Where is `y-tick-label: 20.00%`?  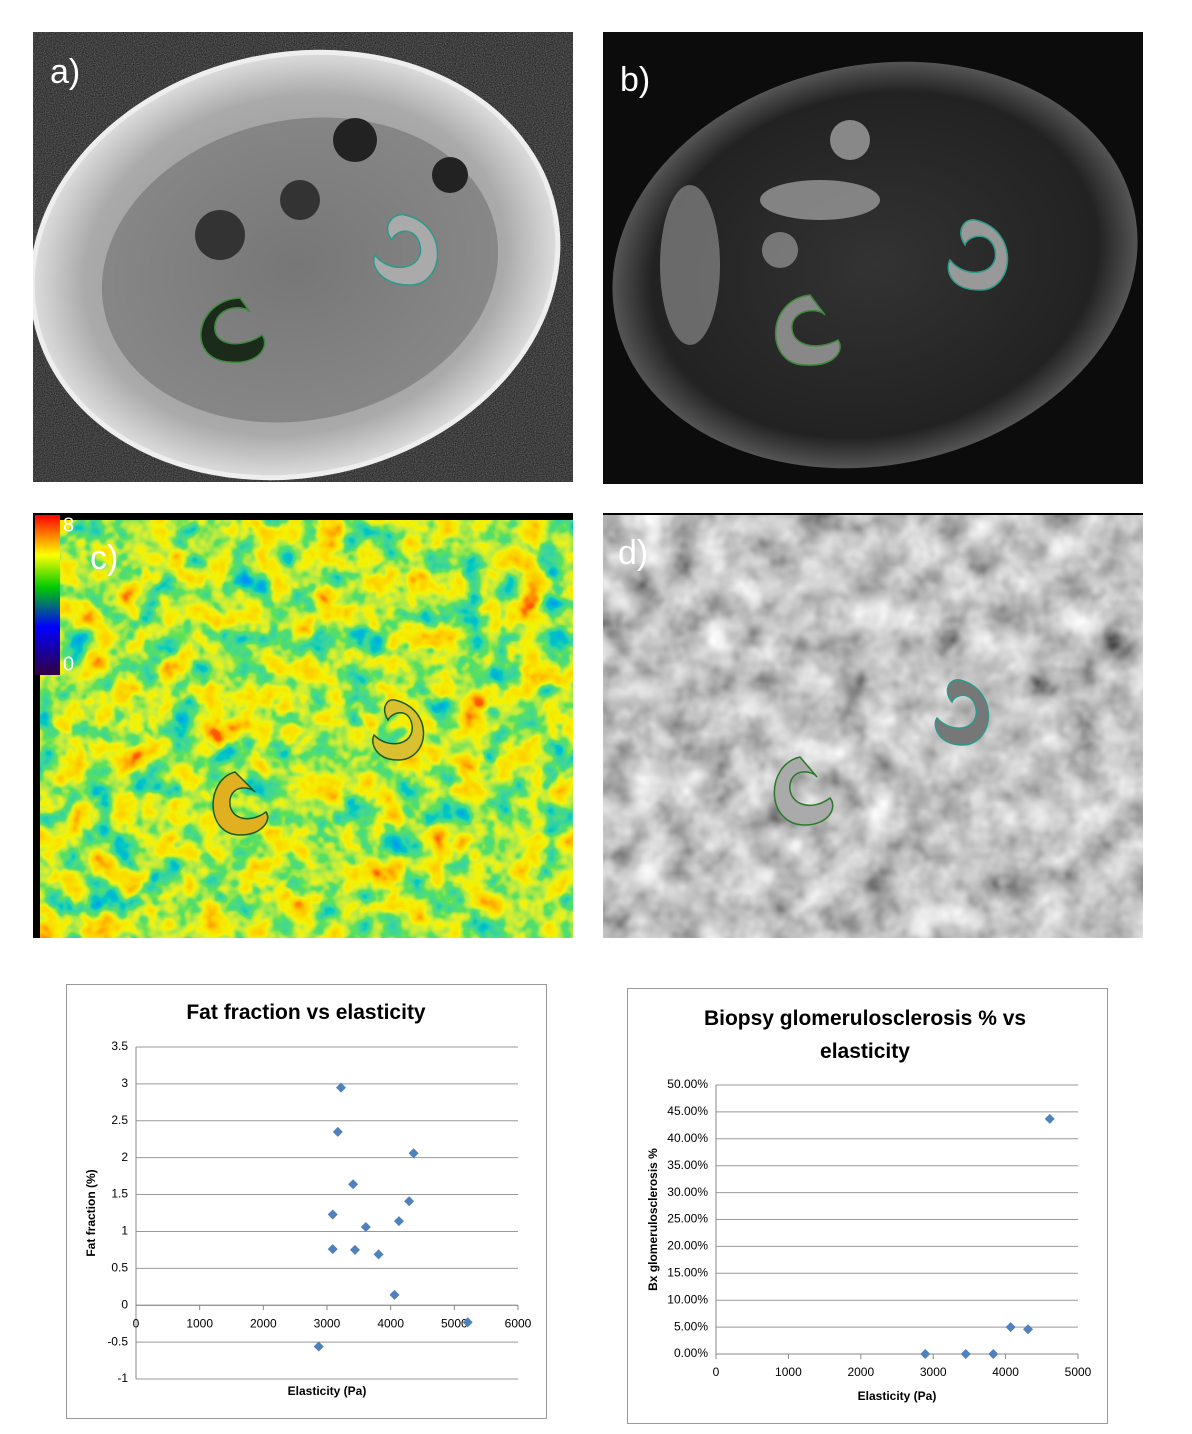 y-tick-label: 20.00% is located at coordinates (687, 1246).